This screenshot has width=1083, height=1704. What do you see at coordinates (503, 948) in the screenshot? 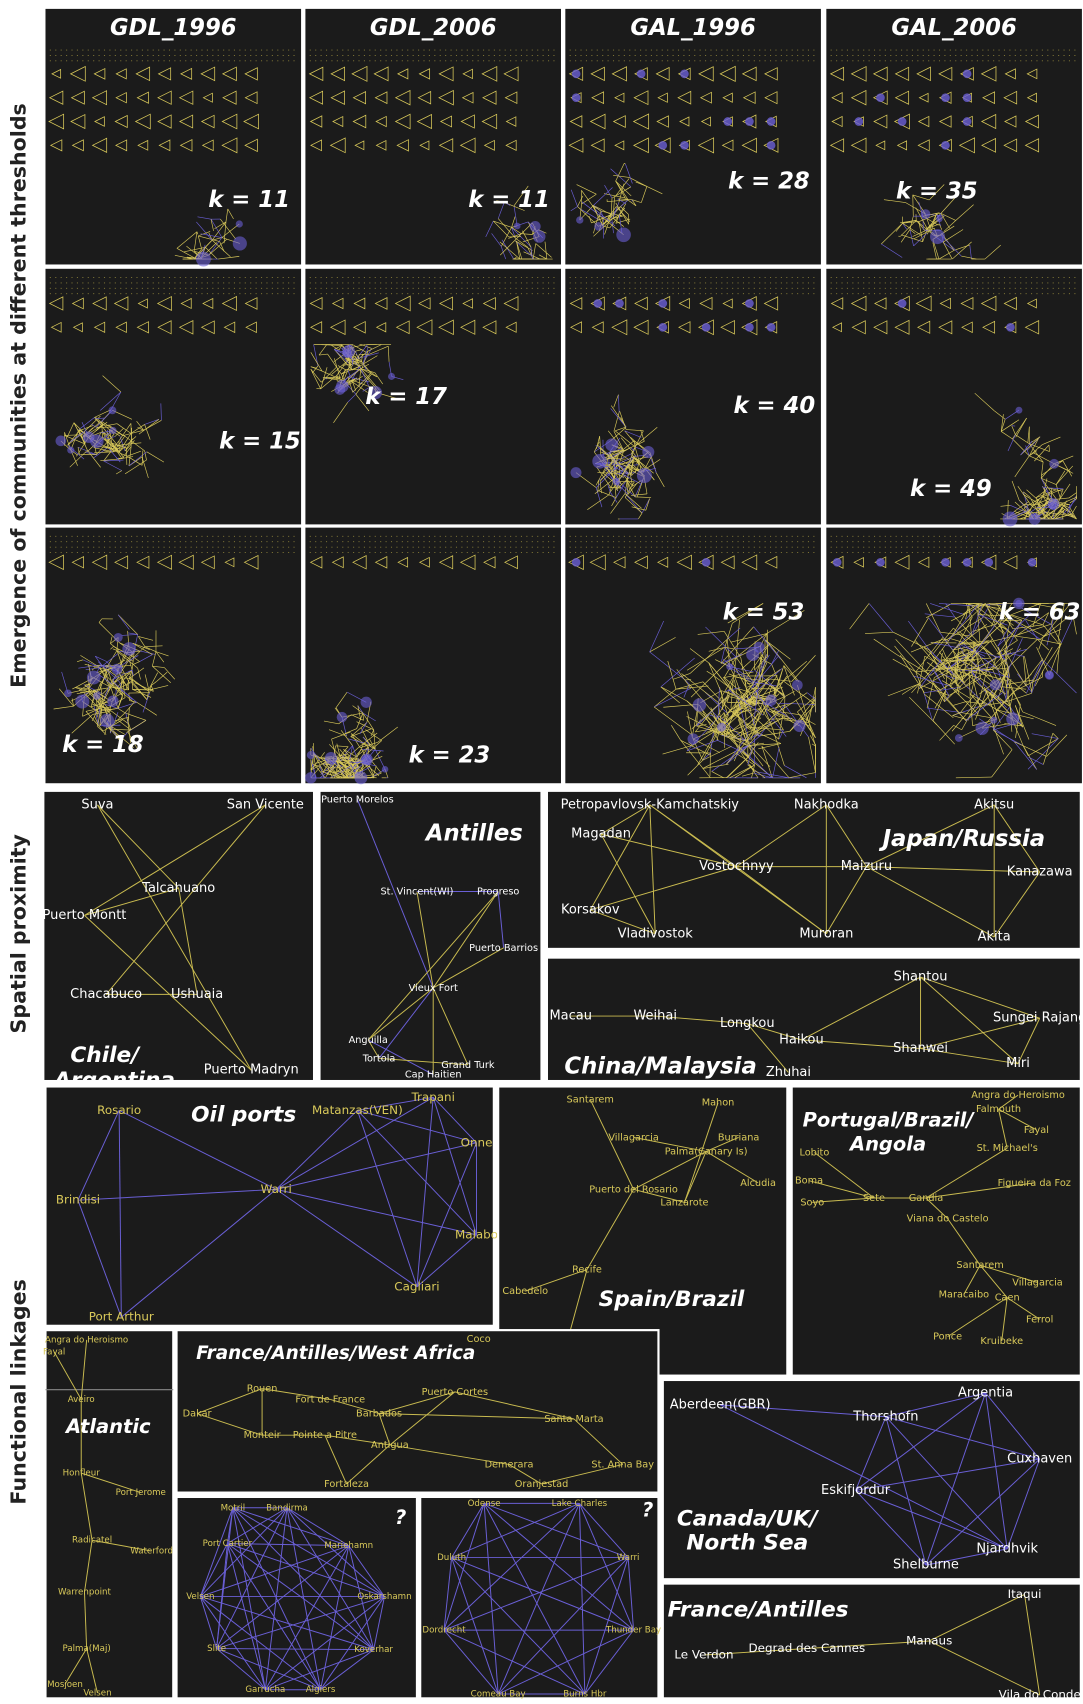
I see `node-label: Puerto Barrios` at bounding box center [503, 948].